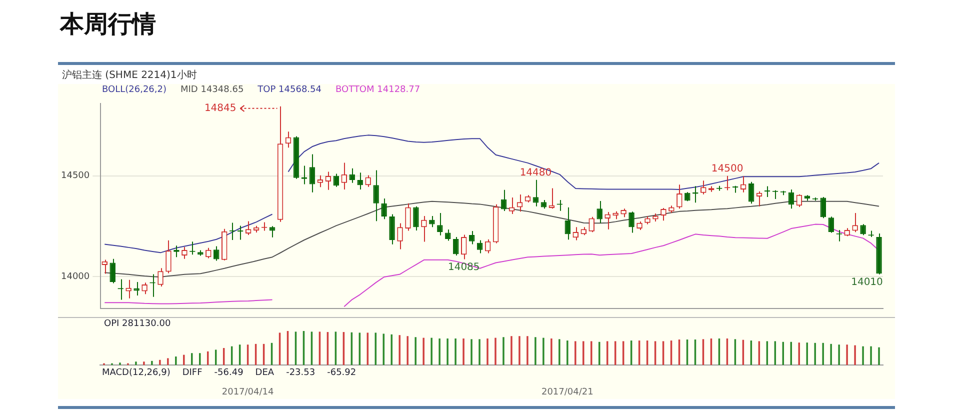  Describe the element at coordinates (192, 373) in the screenshot. I see `text: DIFF` at that location.